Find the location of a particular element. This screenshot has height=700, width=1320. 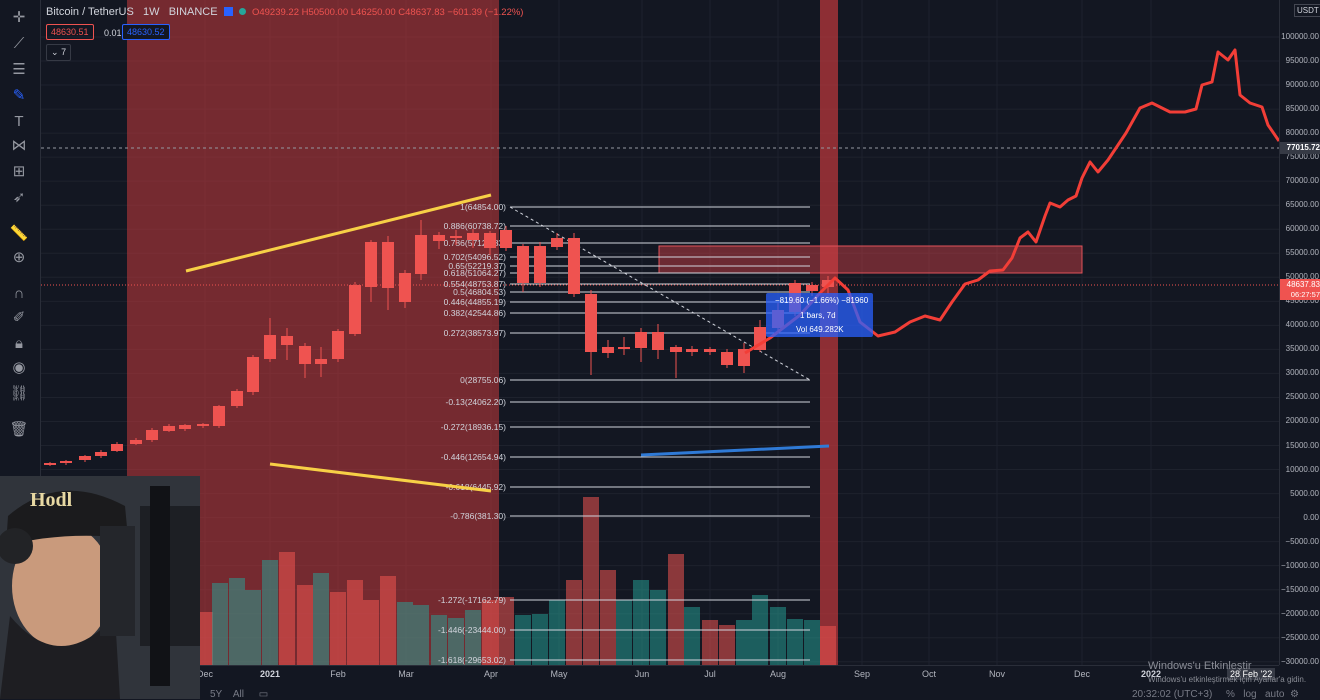

fib-level-label: 0.65(52219.37) is located at coordinates (477, 266).